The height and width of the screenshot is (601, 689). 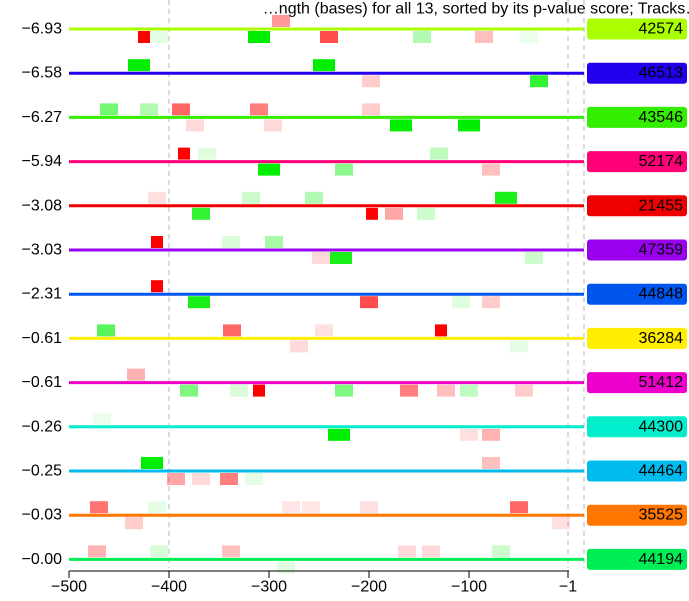 I want to click on track-id-label: 21455, so click(x=661, y=205).